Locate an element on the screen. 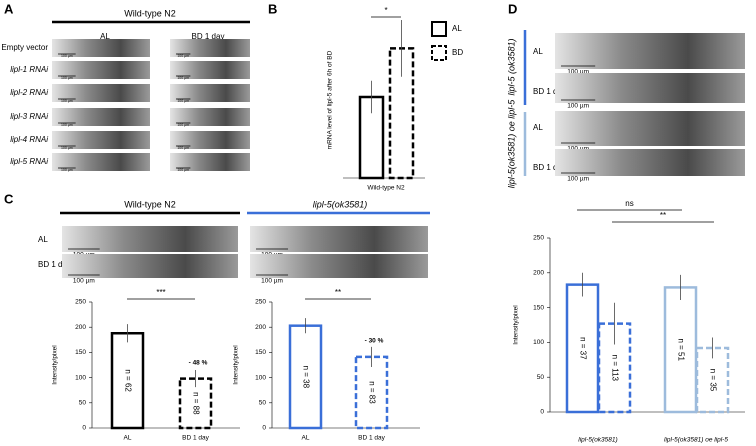 This screenshot has height=446, width=756. n-label: n = 62 is located at coordinates (127, 380).